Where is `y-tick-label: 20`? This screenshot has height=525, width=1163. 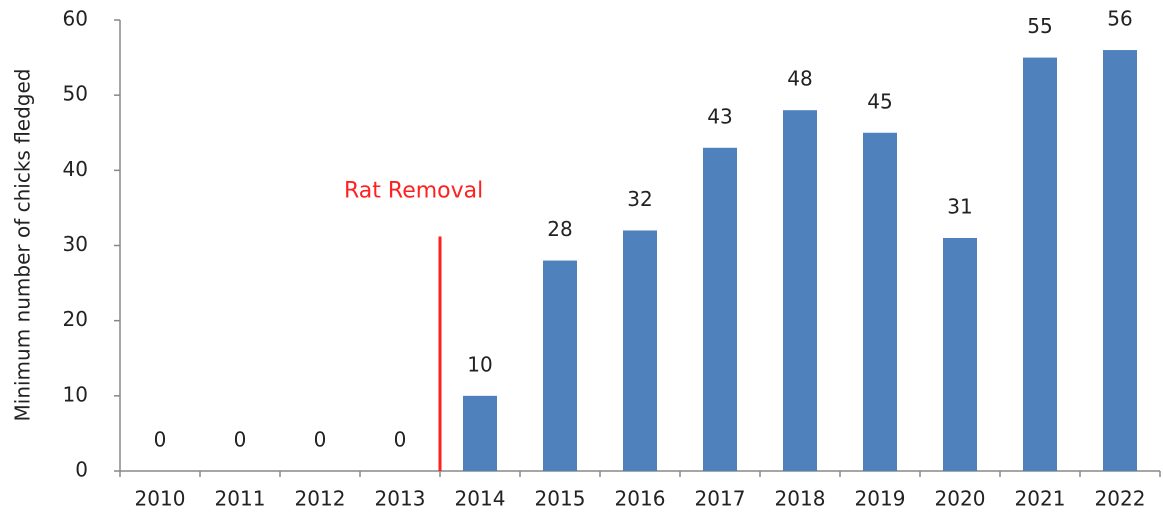 y-tick-label: 20 is located at coordinates (75, 319).